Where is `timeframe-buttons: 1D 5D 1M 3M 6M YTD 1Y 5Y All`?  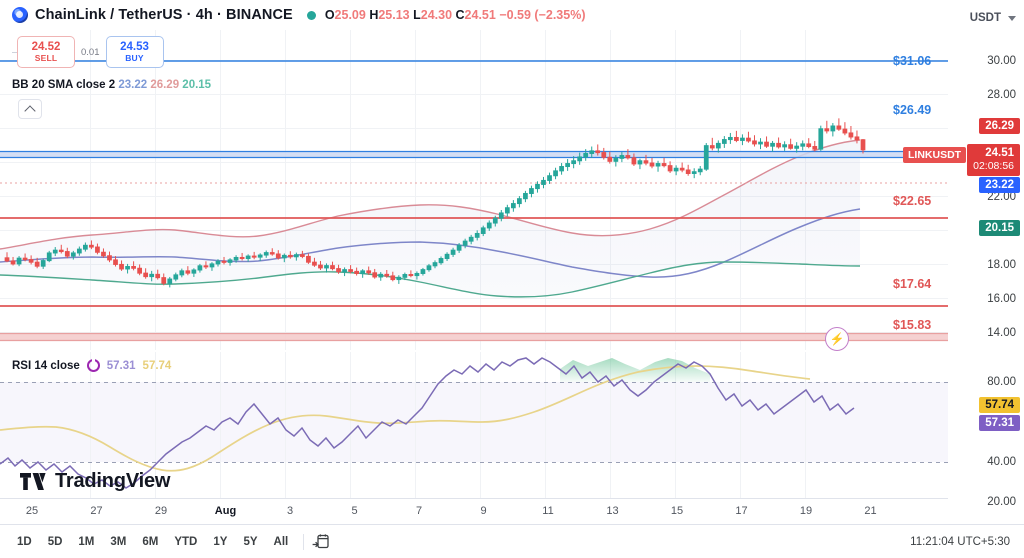 timeframe-buttons: 1D 5D 1M 3M 6M YTD 1Y 5Y All is located at coordinates (147, 542).